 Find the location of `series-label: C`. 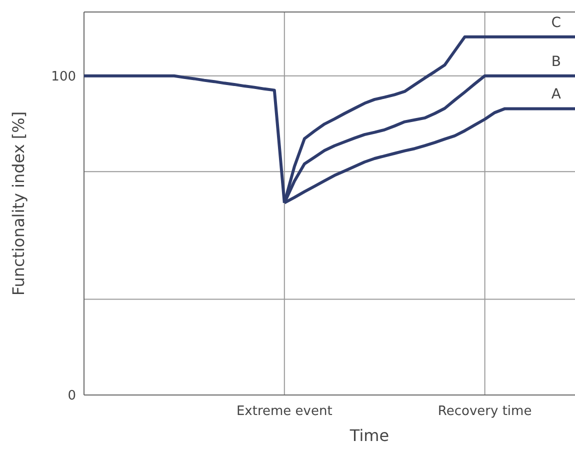

series-label: C is located at coordinates (556, 22).